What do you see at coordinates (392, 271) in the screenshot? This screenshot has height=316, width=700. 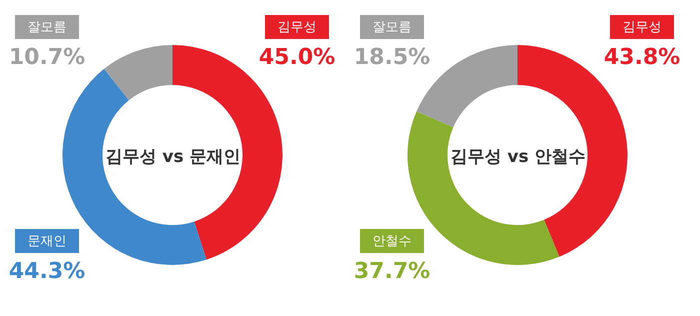 I see `data-label: 37.7%` at bounding box center [392, 271].